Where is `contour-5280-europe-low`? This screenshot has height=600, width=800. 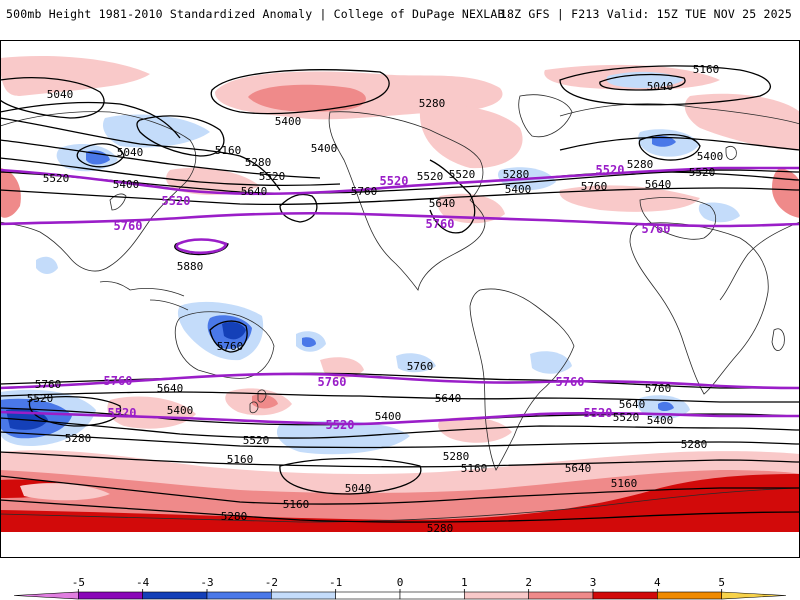 contour-5280-europe-low is located at coordinates (669, 147).